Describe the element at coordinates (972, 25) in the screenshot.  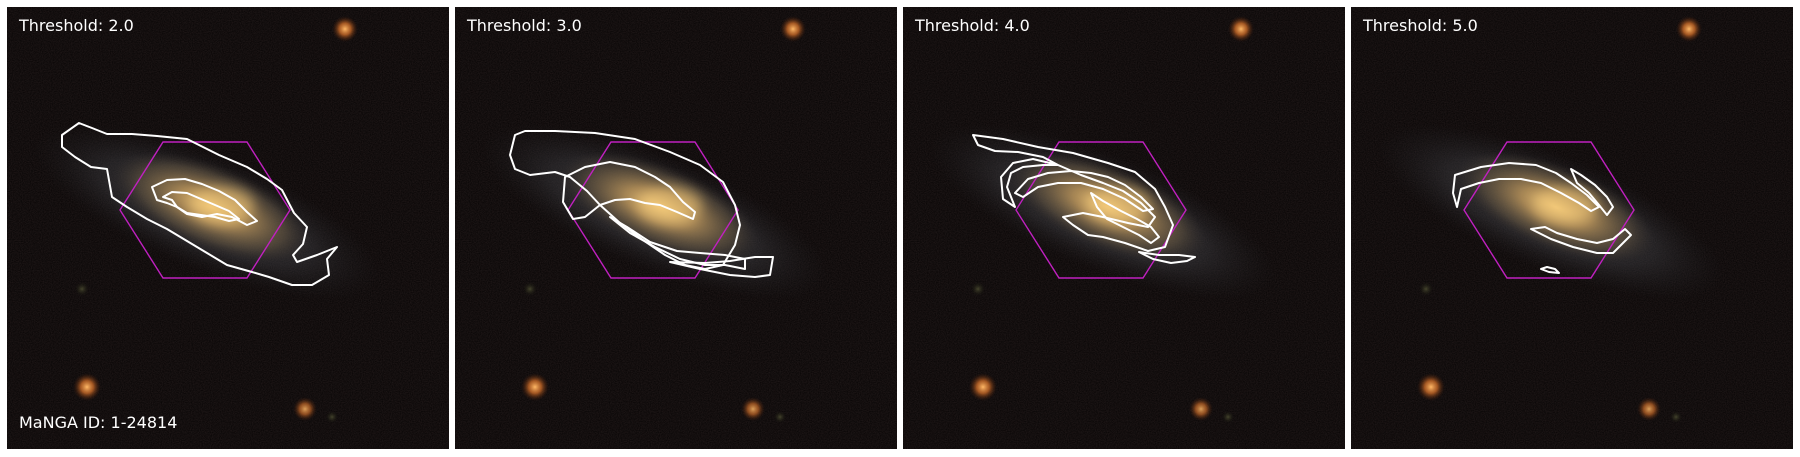
I see `panel-label: Threshold: 4.0` at that location.